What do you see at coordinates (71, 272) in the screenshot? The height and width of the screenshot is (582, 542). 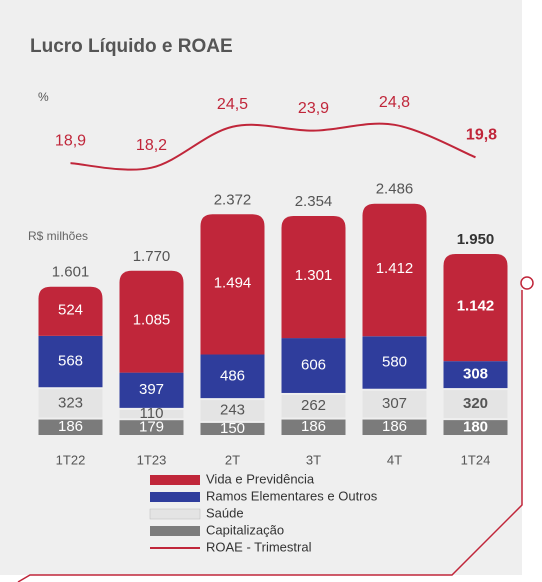 I see `total-label: 1.601` at bounding box center [71, 272].